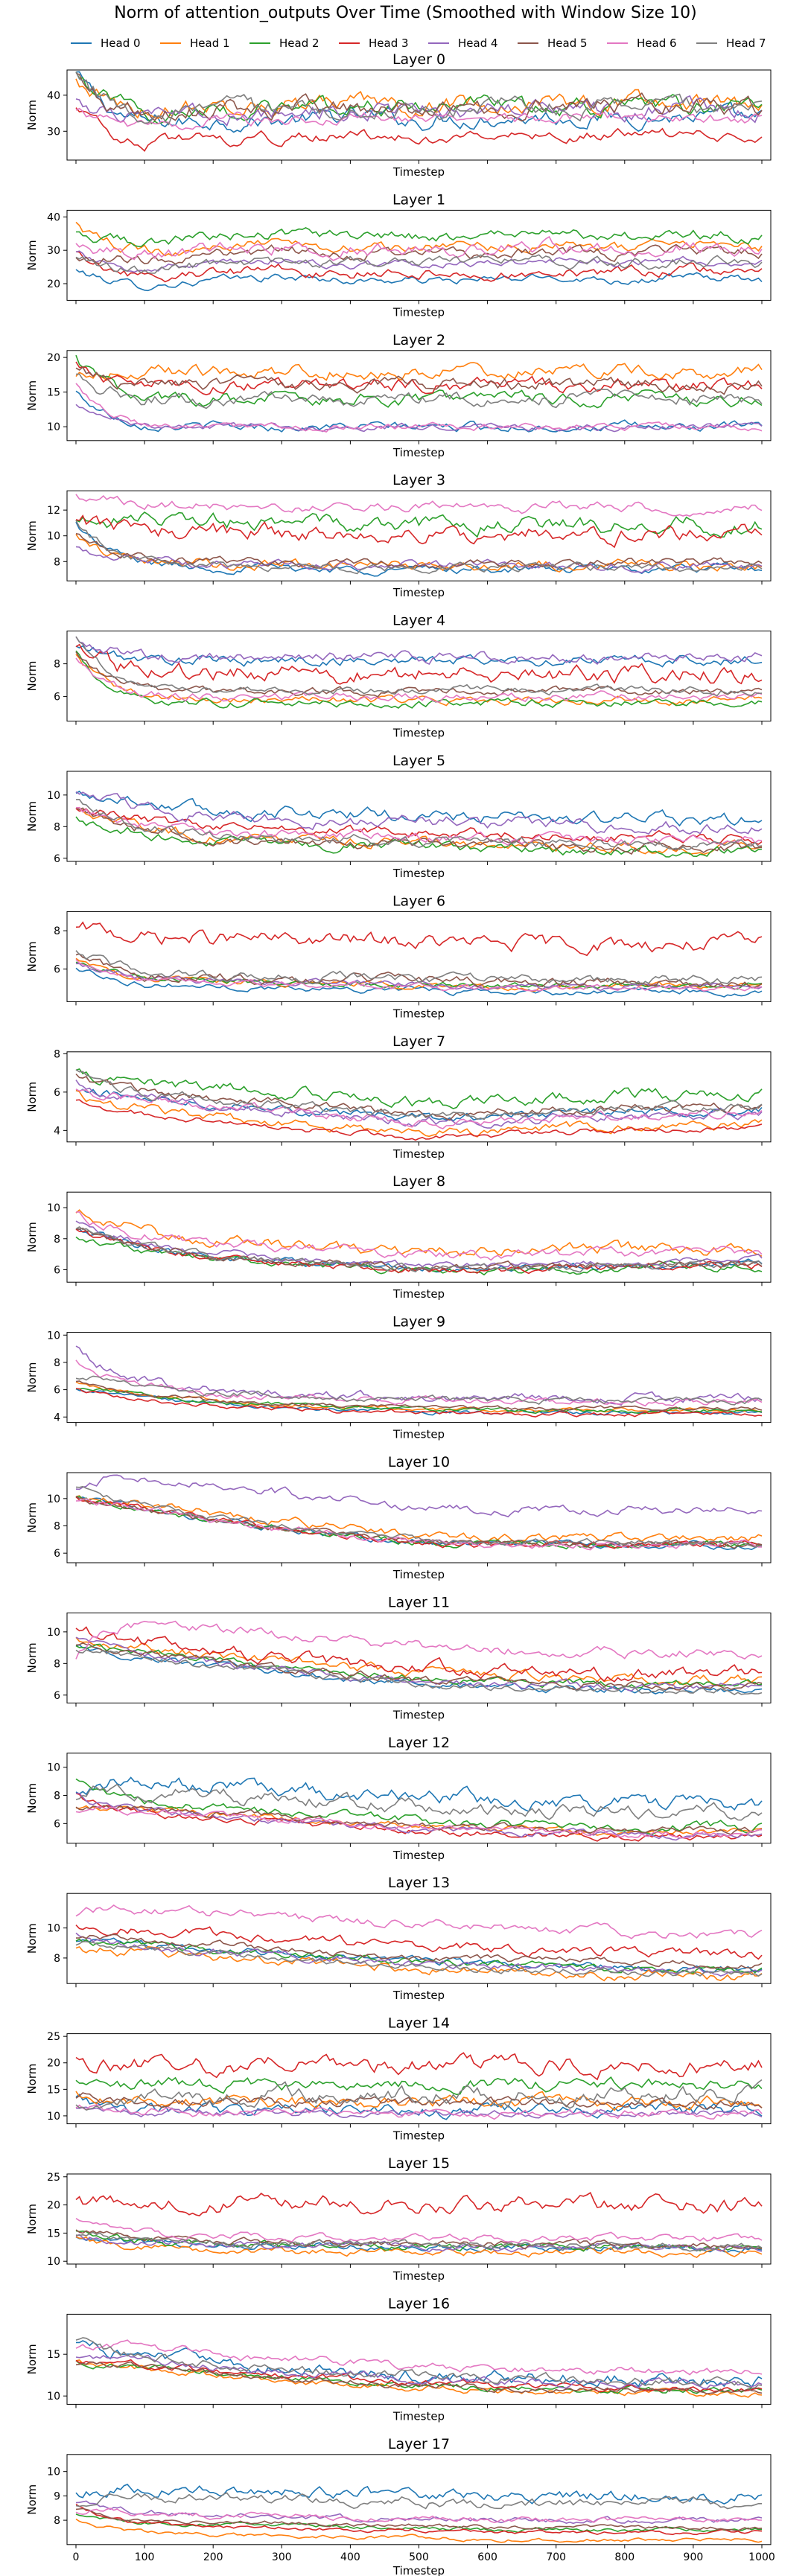  I want to click on layer-panel: Layer 4 6 8 Timestep Norm, so click(398, 676).